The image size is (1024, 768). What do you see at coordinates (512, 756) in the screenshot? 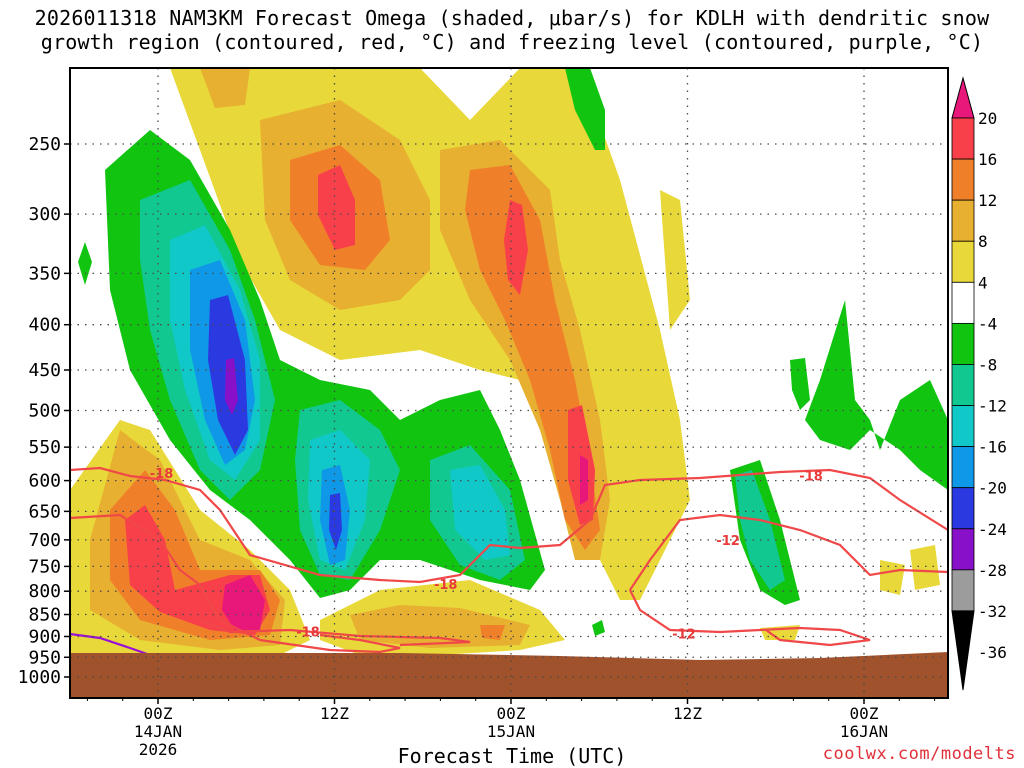
I see `x-axis-title: Forecast Time (UTC)` at bounding box center [512, 756].